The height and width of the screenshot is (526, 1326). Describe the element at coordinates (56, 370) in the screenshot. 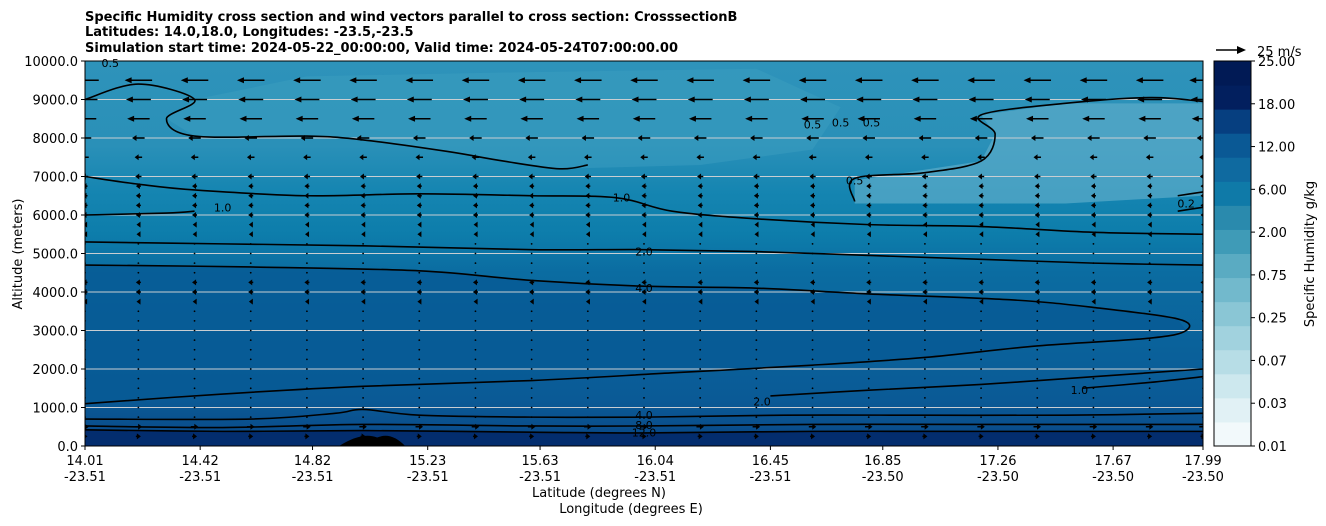

I see `y-tick-label: 2000.0` at that location.